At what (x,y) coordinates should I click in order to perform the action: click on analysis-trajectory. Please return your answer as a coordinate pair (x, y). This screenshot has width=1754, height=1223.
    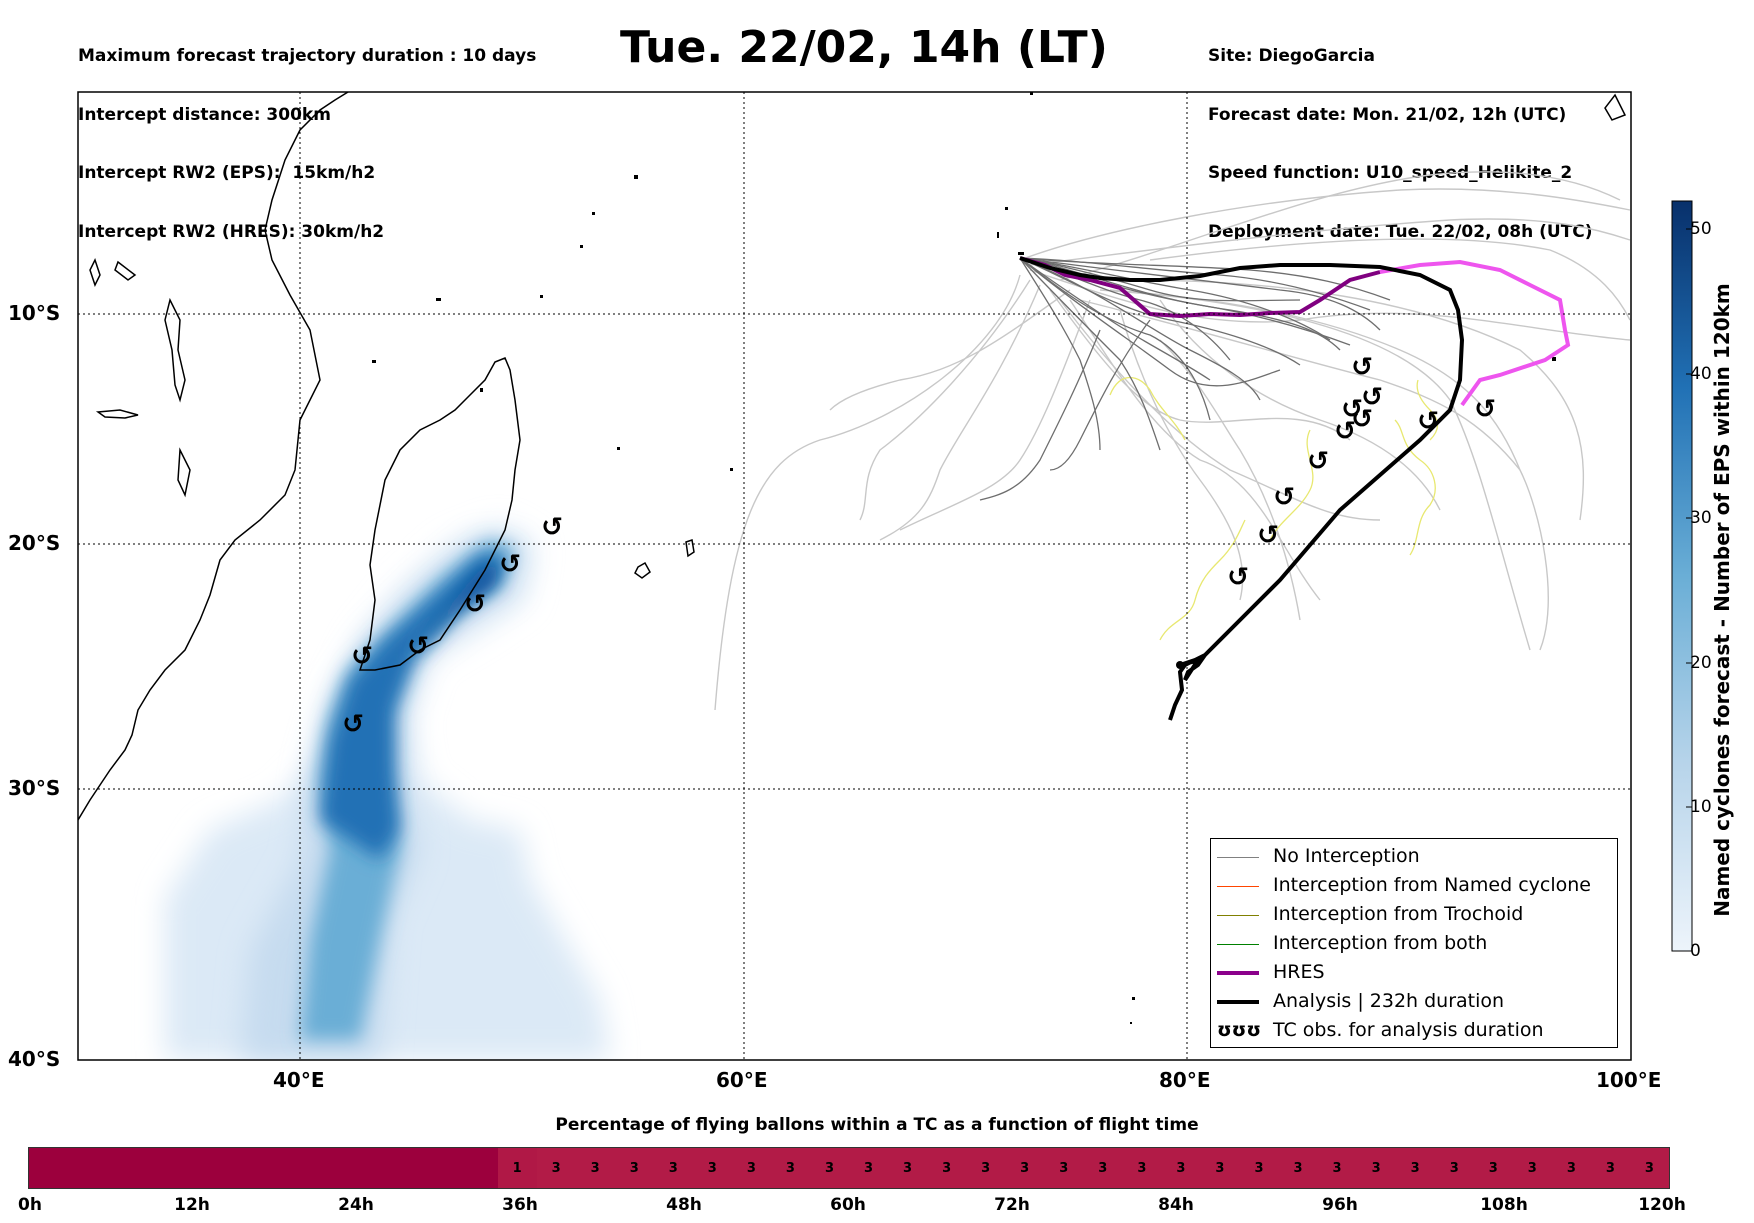
    Looking at the image, I should click on (1242, 488).